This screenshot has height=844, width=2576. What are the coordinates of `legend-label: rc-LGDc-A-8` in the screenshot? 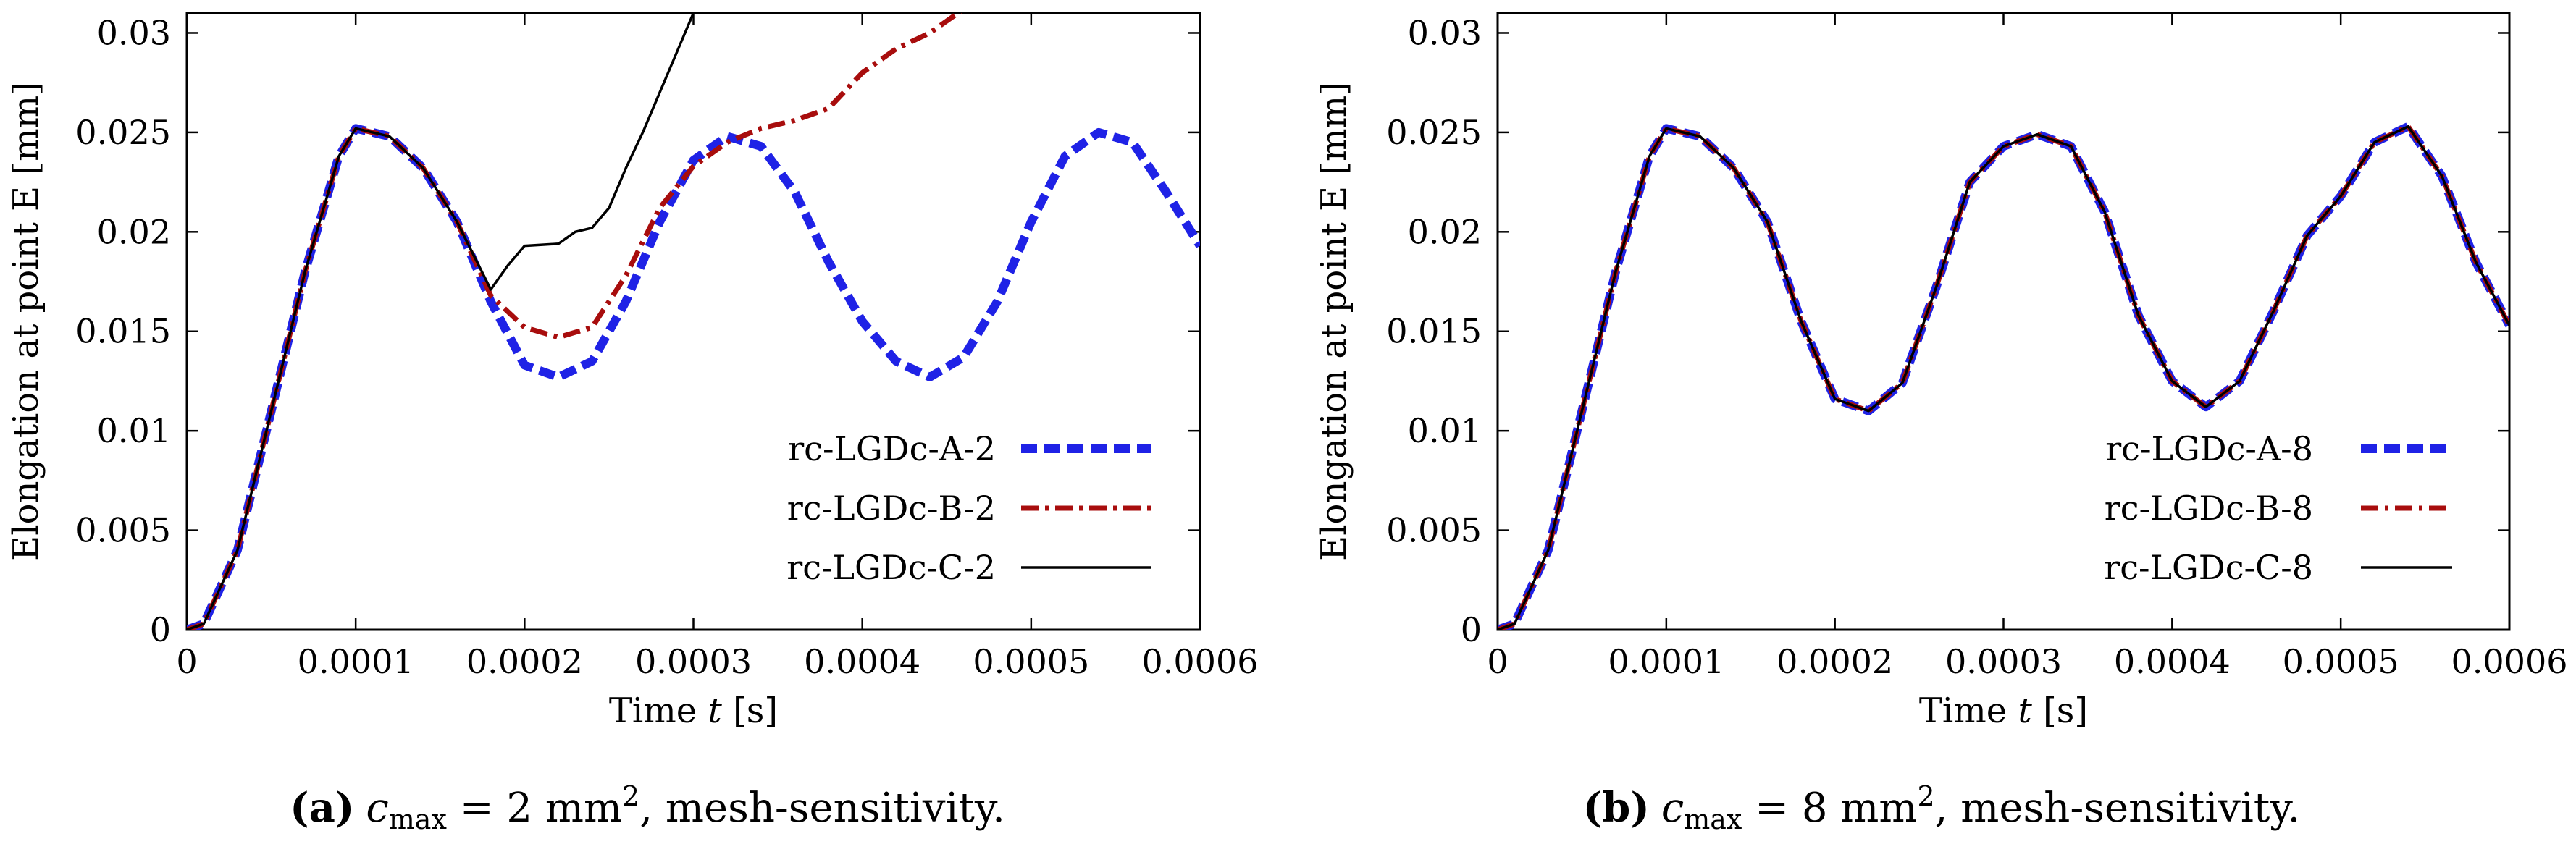 It's located at (2209, 448).